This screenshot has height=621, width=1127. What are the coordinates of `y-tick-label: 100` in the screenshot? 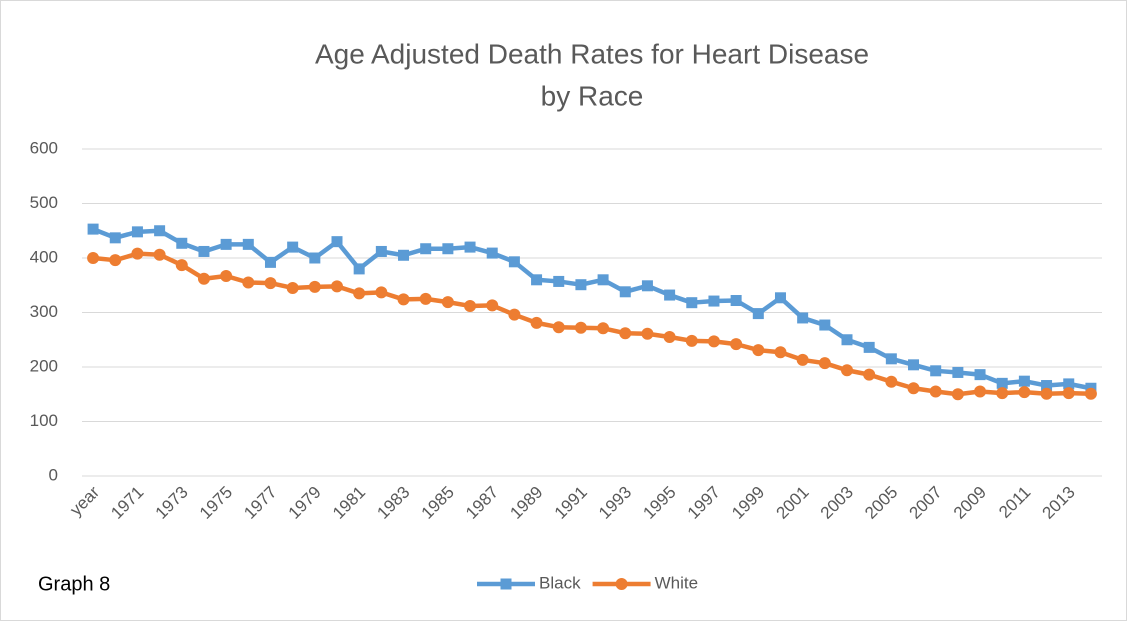 It's located at (44, 420).